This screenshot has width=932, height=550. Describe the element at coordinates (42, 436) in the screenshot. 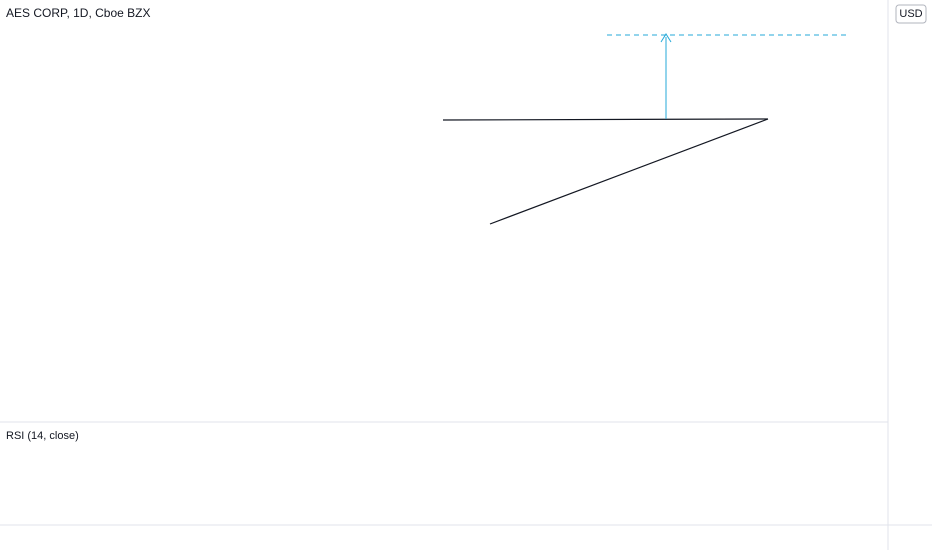

I see `rsi-title: RSI (14, close)` at that location.